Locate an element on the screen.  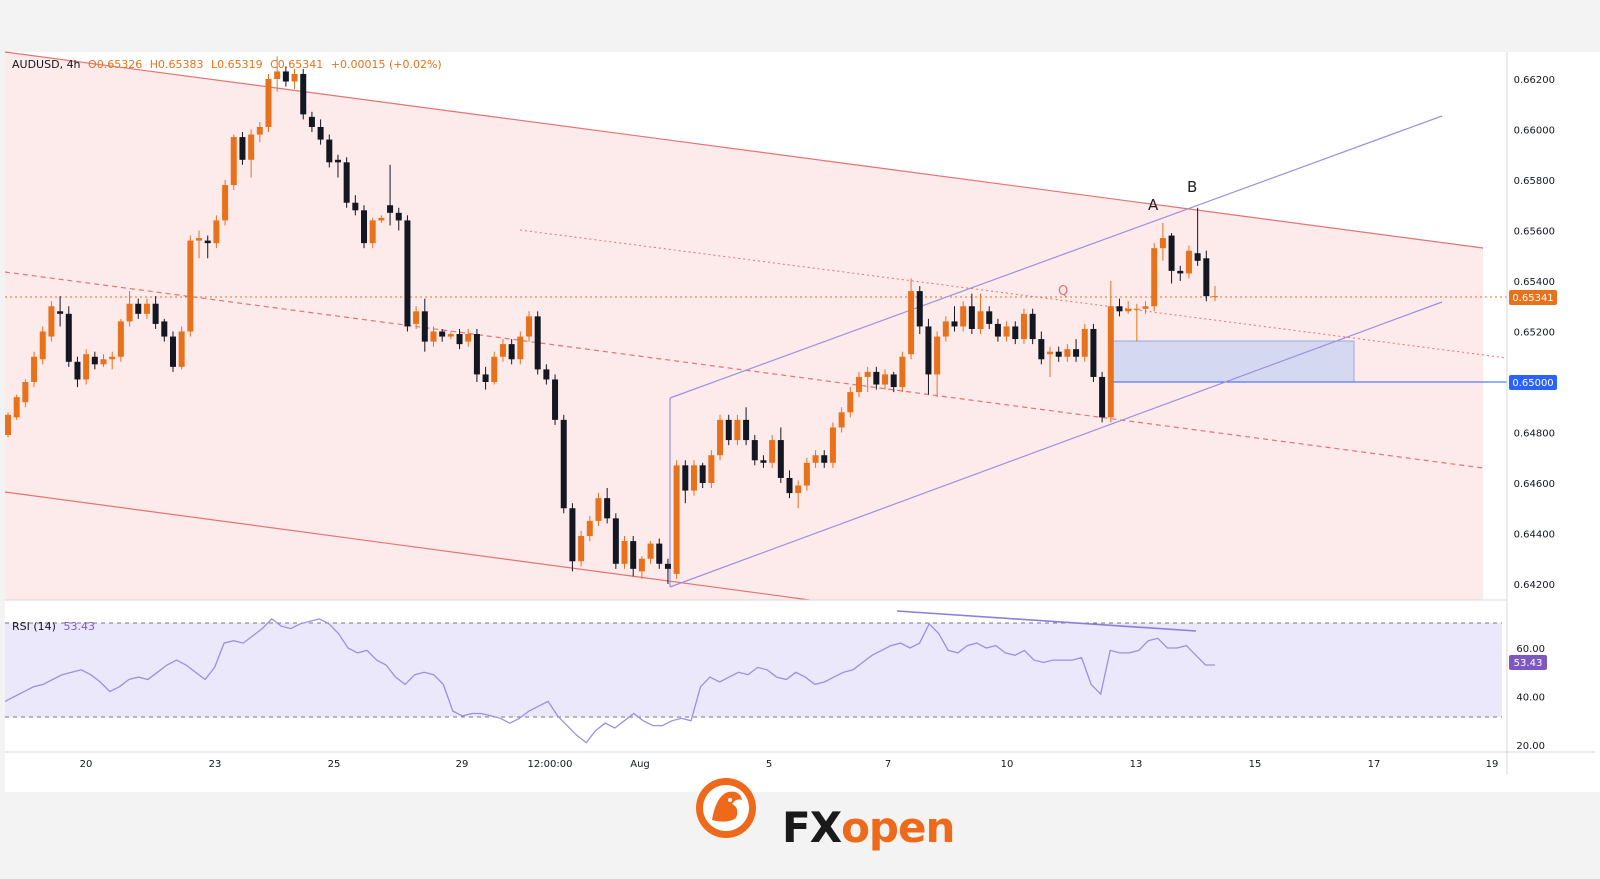
price-tick-label: 0.66200 is located at coordinates (1534, 80).